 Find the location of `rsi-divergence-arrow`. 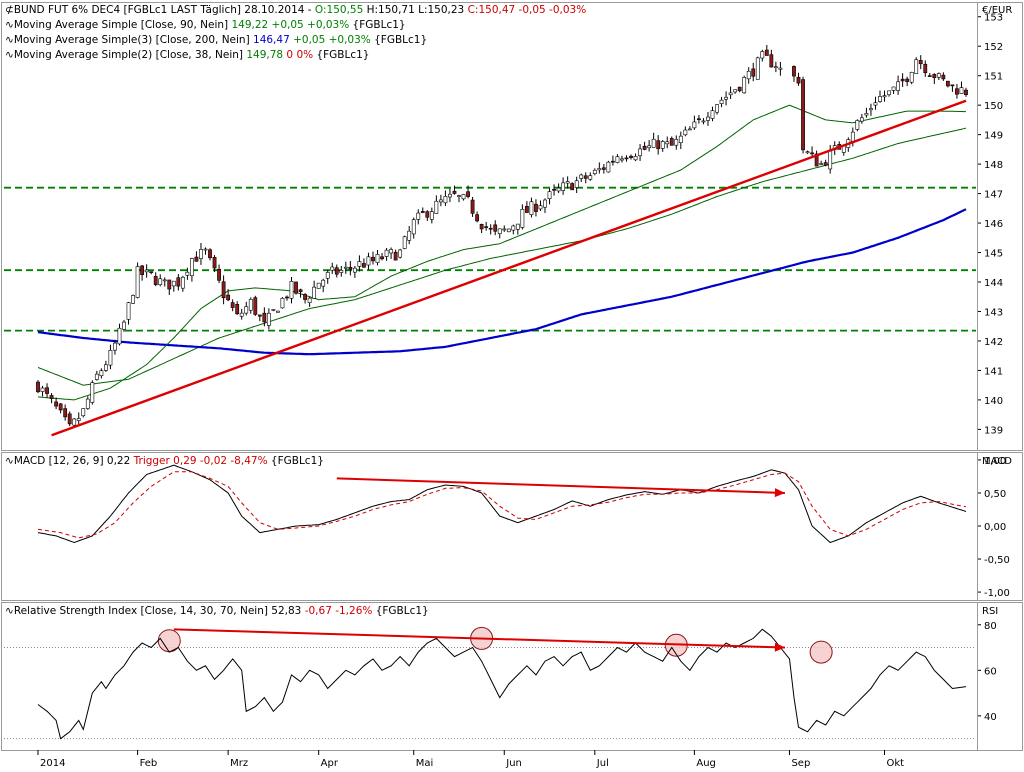

rsi-divergence-arrow is located at coordinates (479, 640).